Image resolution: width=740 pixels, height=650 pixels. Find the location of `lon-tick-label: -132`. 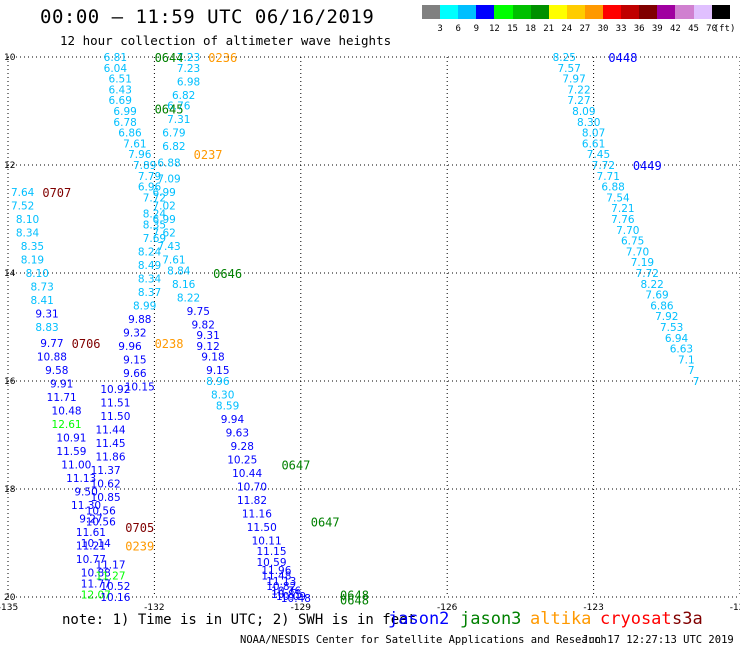

lon-tick-label: -132 is located at coordinates (154, 608).